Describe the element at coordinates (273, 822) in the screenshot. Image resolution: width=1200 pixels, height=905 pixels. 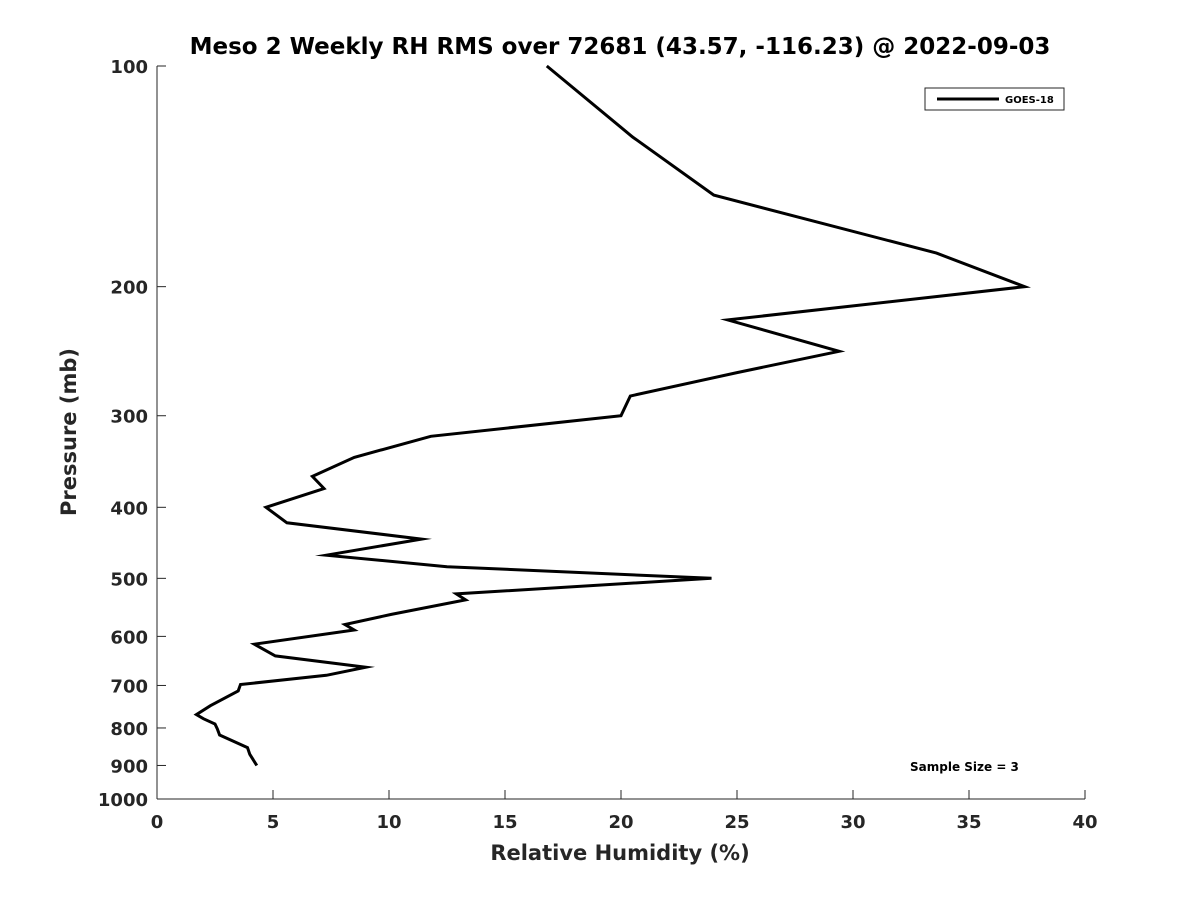
I see `x-tick-label: 5` at that location.